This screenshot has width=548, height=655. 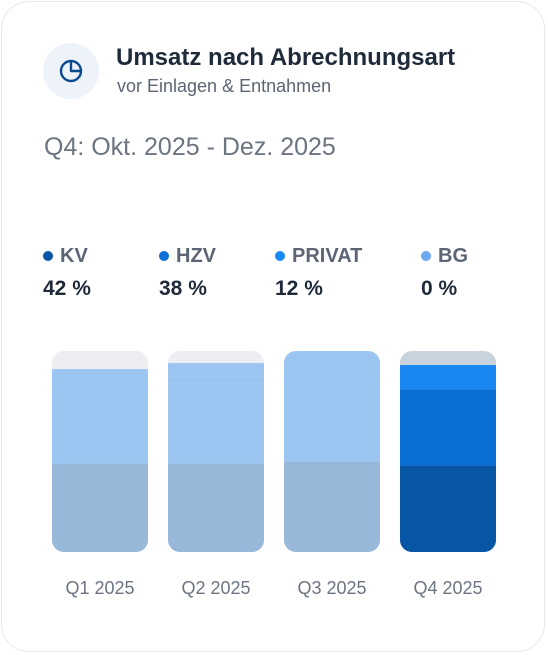 I want to click on legend-dot-hzv, so click(x=164, y=256).